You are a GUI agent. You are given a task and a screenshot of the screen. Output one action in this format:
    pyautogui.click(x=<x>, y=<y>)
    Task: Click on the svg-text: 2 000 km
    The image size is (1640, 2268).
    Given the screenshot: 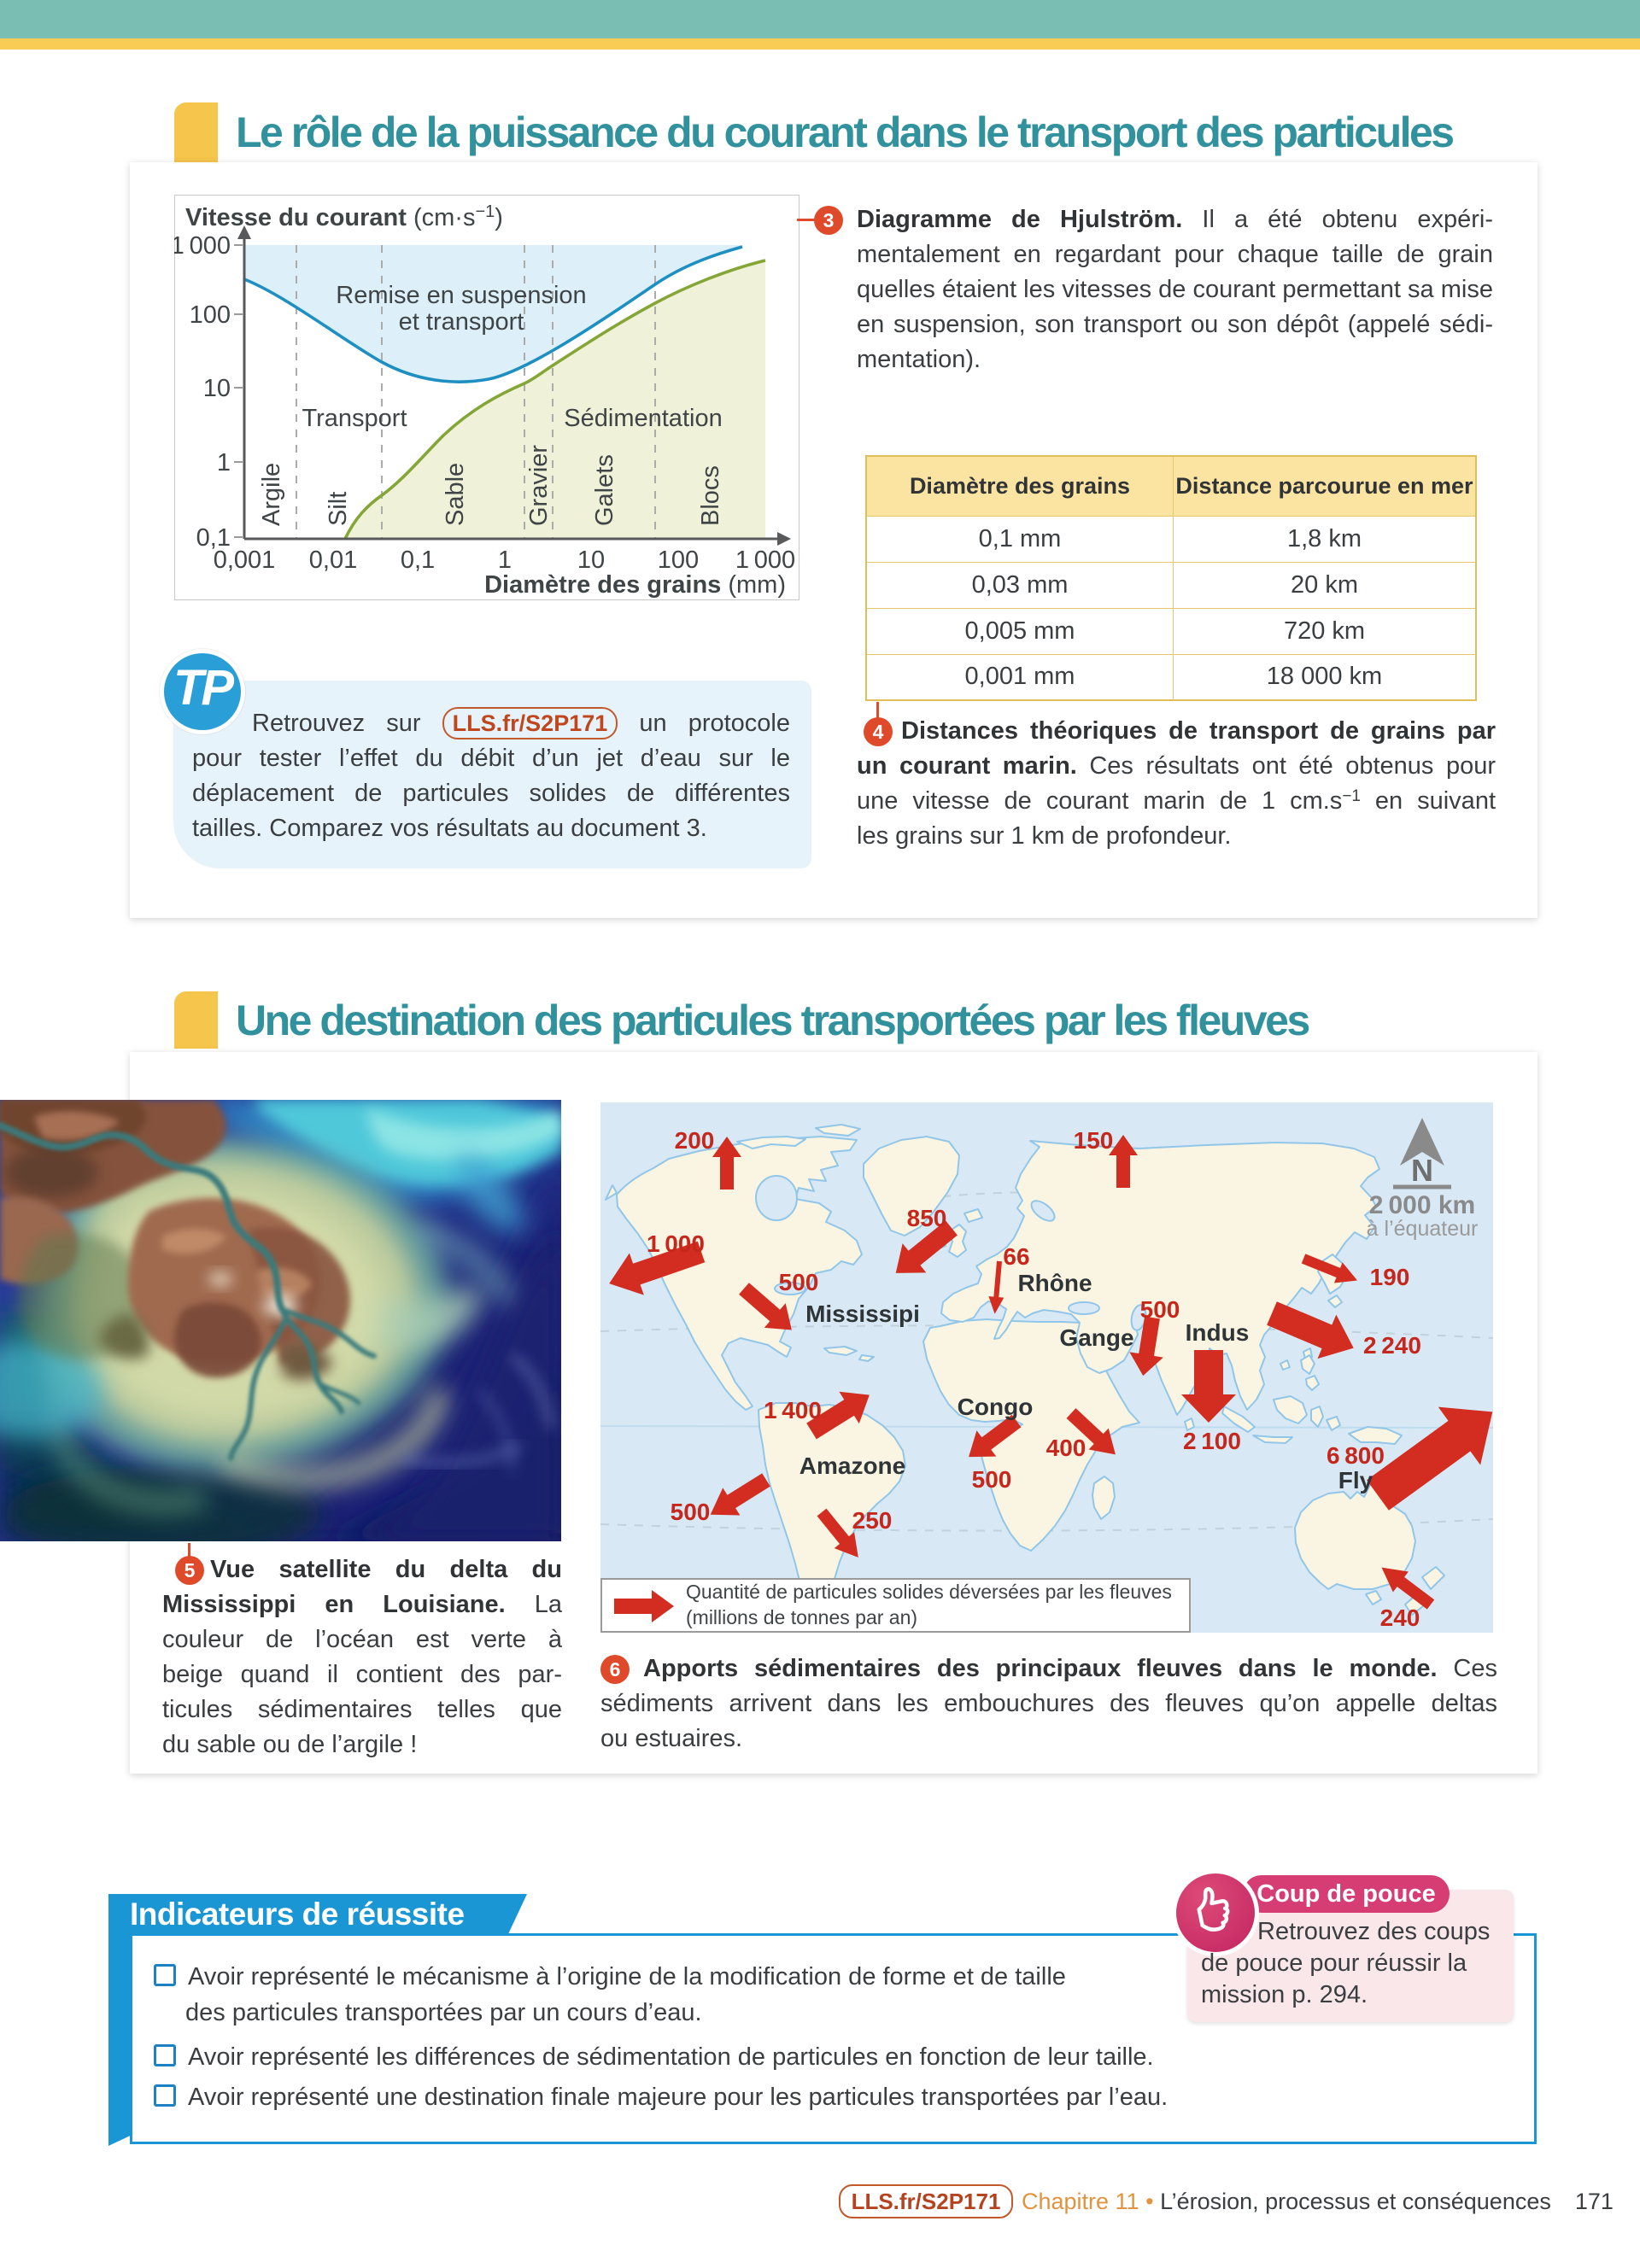 What is the action you would take?
    pyautogui.click(x=1422, y=1205)
    